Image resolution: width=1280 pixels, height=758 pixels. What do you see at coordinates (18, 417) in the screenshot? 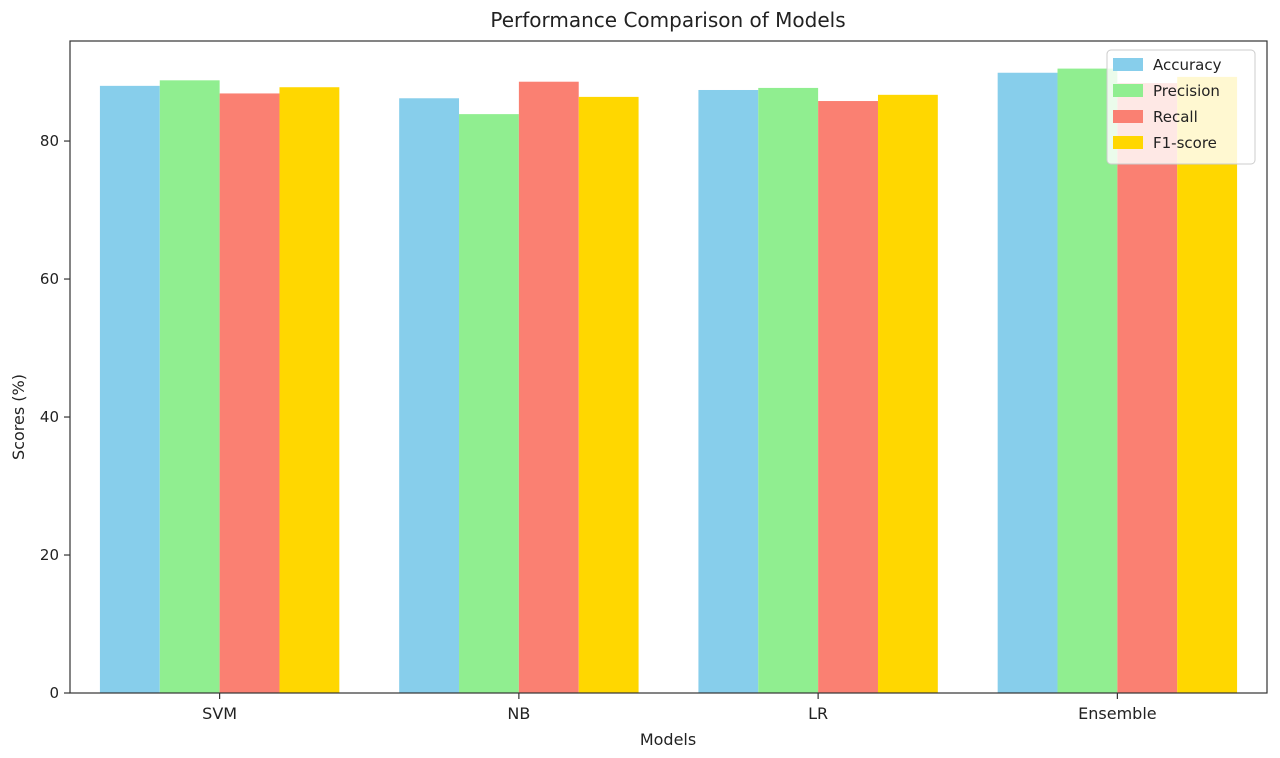
I see `y-axis-label: Scores (%)` at bounding box center [18, 417].